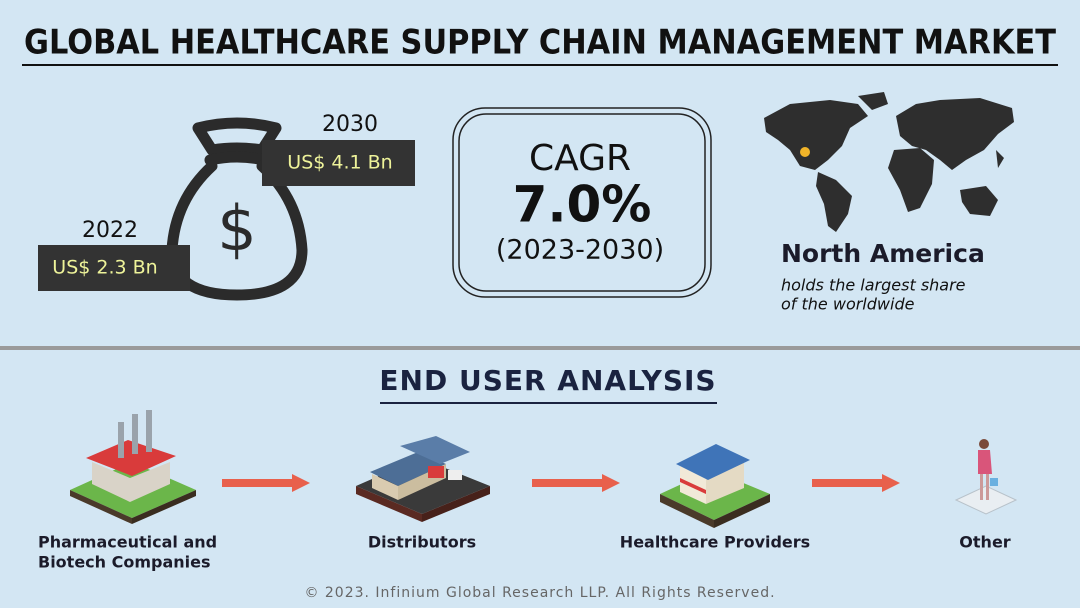  What do you see at coordinates (715, 542) in the screenshot?
I see `end-user-label: Healthcare Providers` at bounding box center [715, 542].